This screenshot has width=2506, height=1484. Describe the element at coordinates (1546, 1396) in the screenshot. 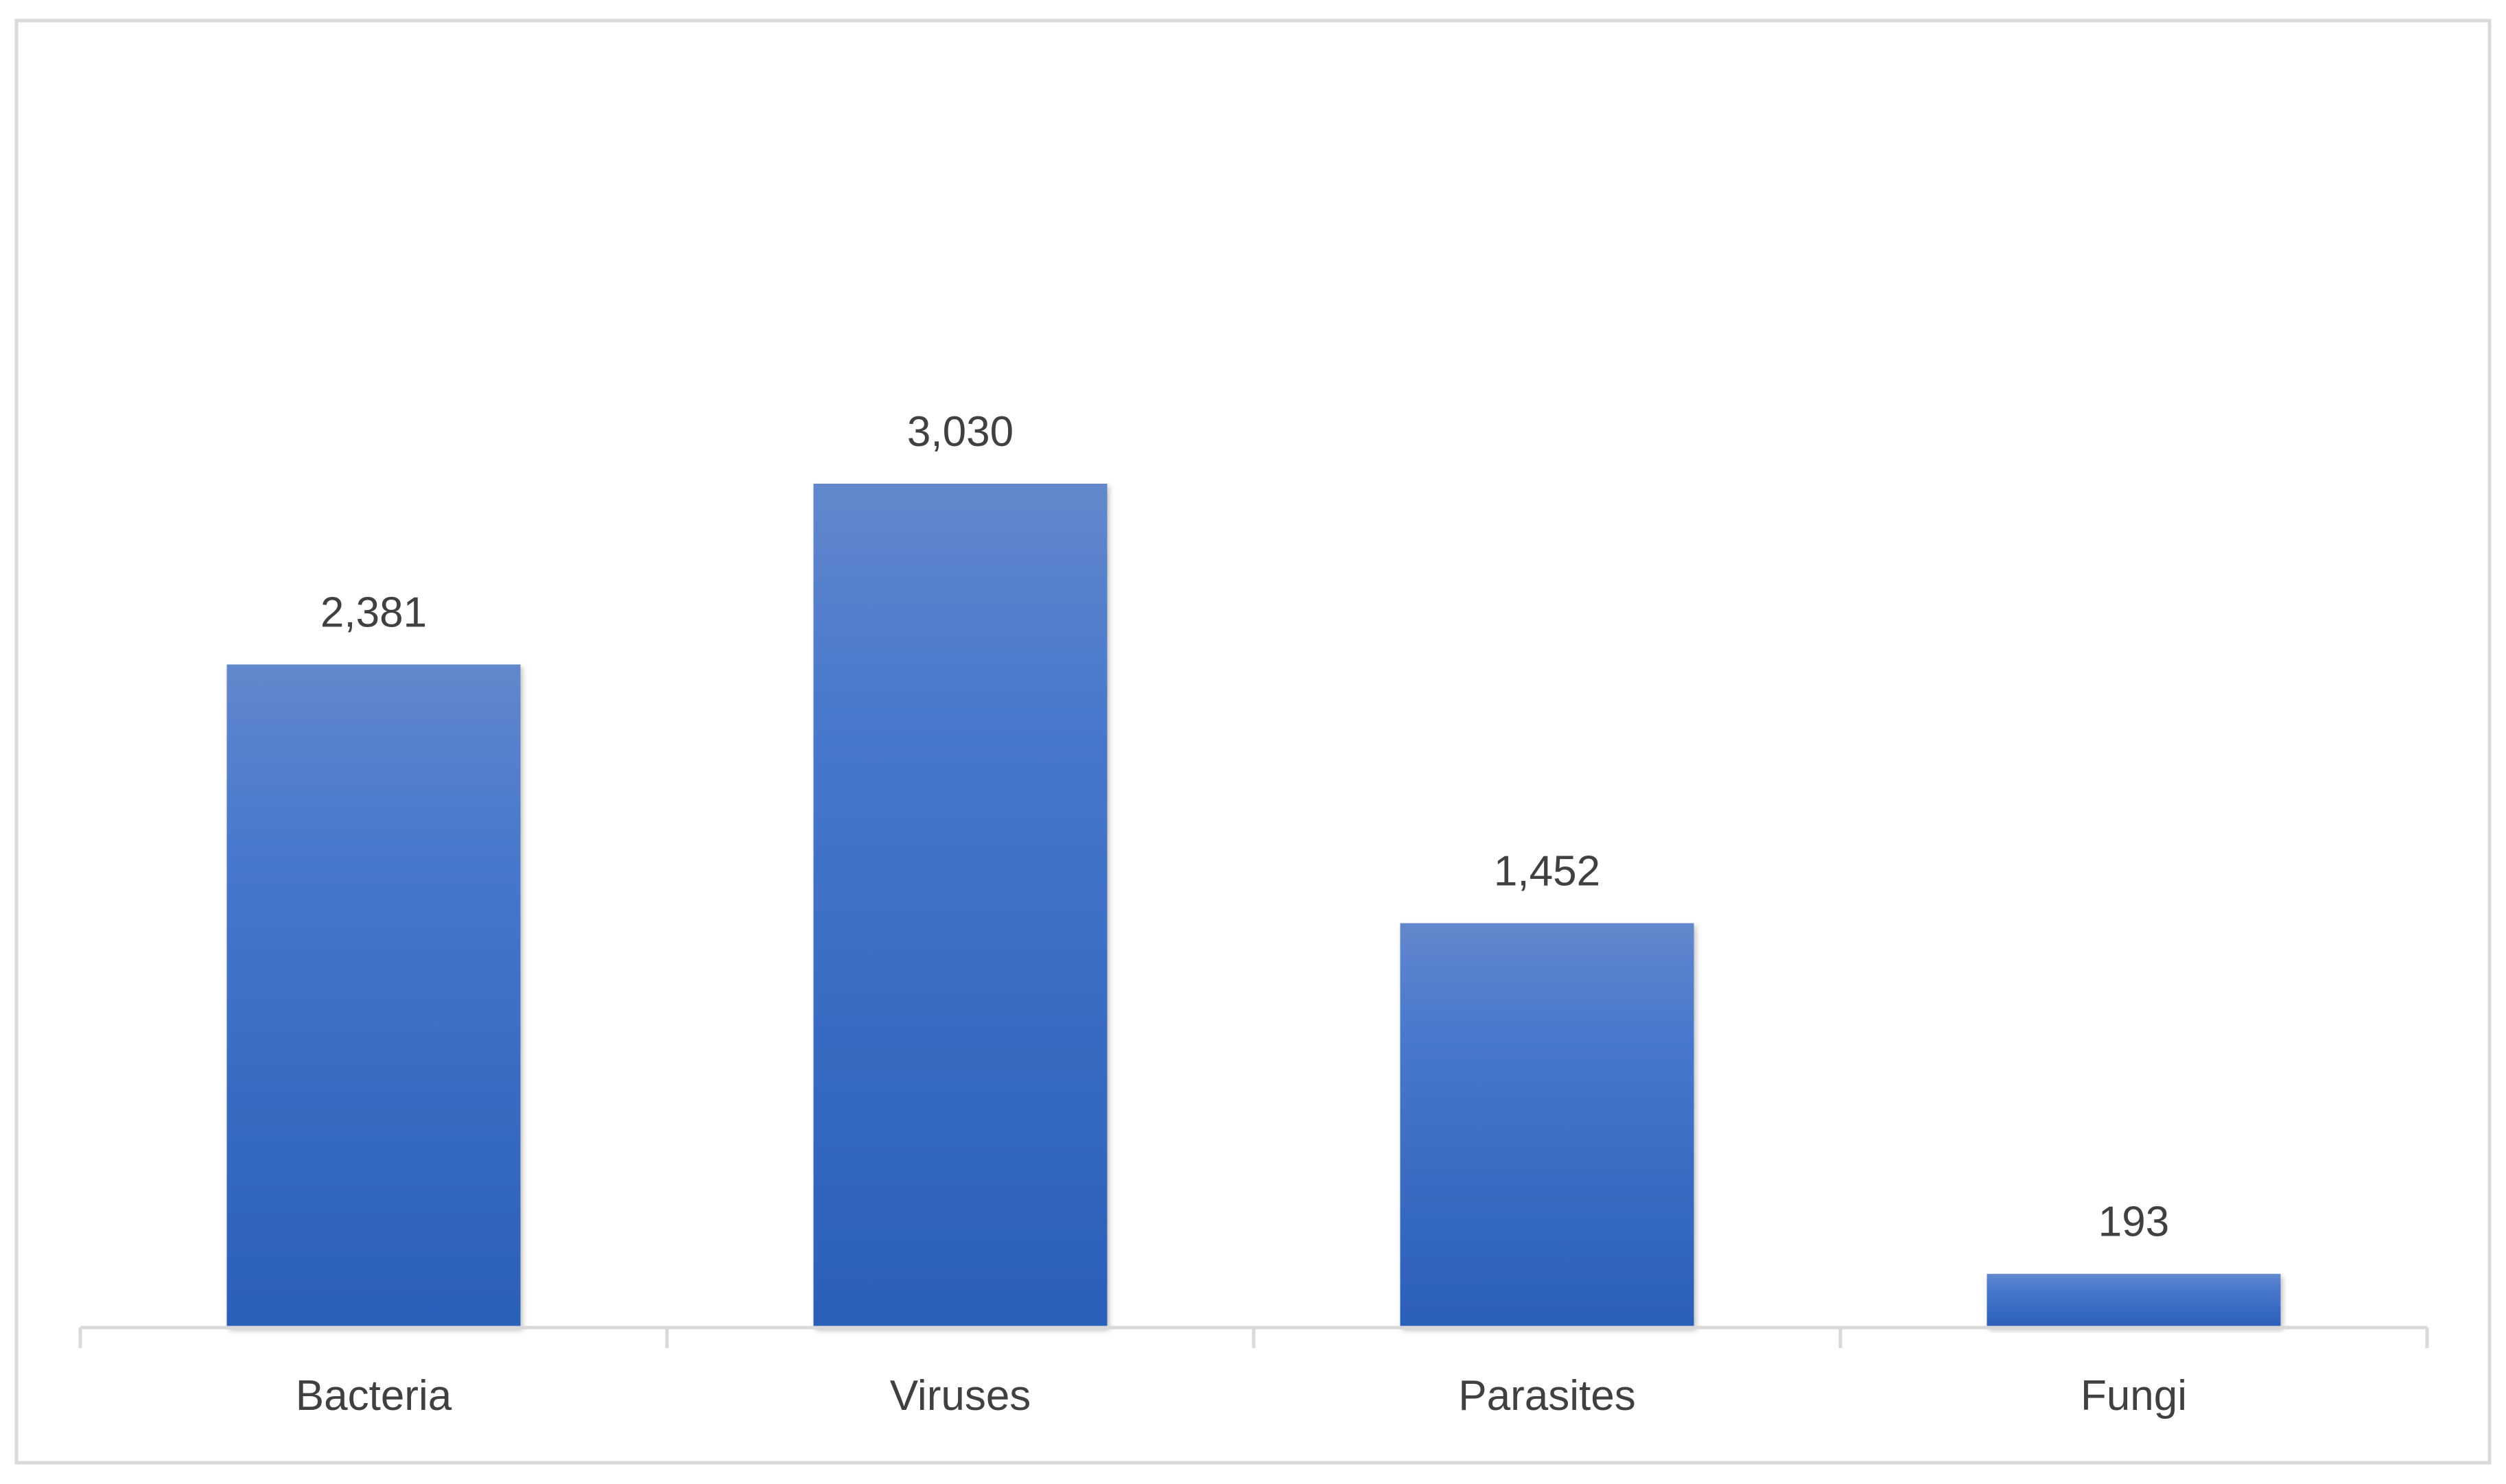

I see `x-tick-label-parasites: Parasites` at that location.